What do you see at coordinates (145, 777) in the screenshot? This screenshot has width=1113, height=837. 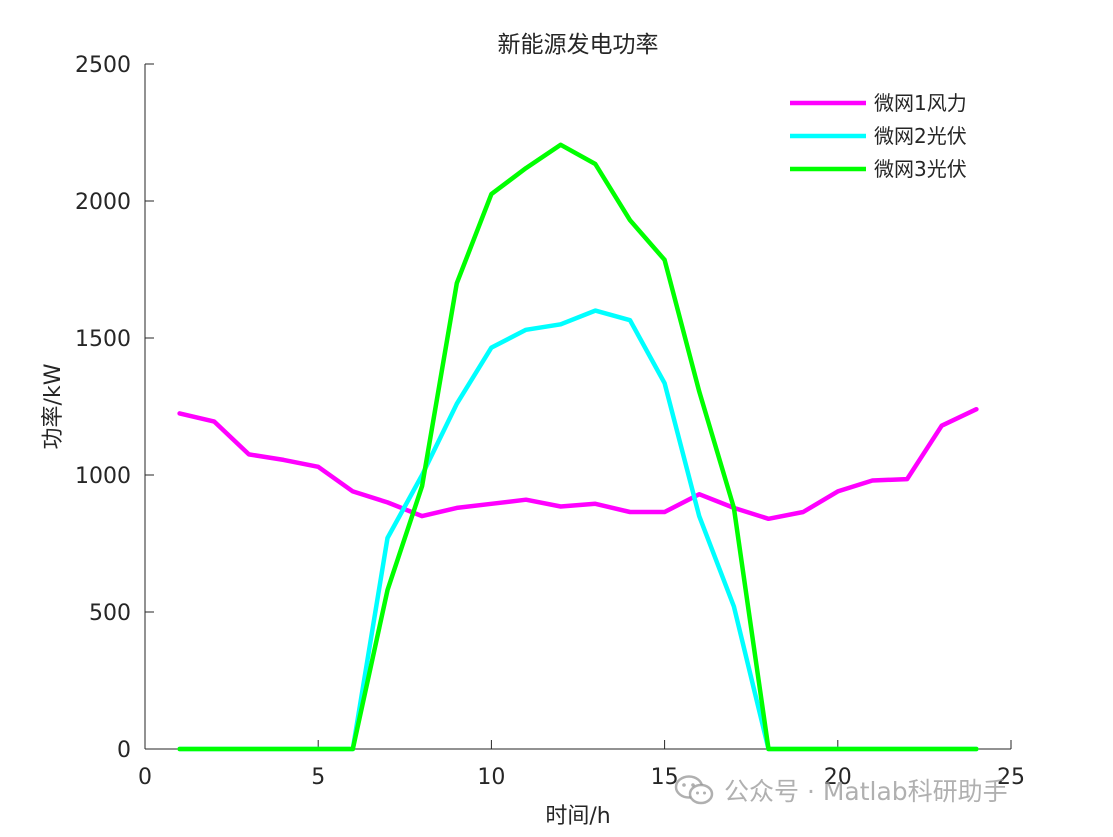 I see `x-tick-label: 0` at bounding box center [145, 777].